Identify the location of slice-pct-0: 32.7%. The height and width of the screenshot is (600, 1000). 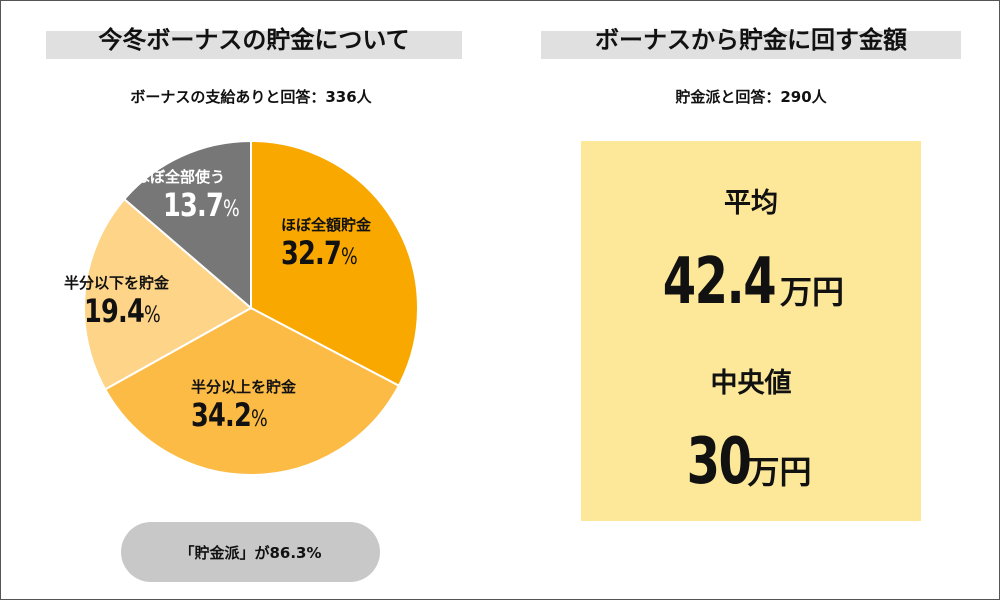
(319, 255).